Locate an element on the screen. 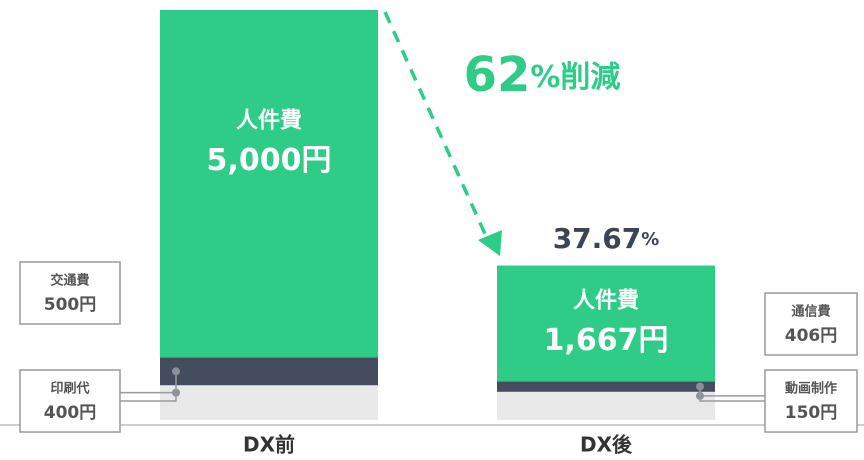 The height and width of the screenshot is (460, 864). reduction-annotation: 62%削減 is located at coordinates (542, 75).